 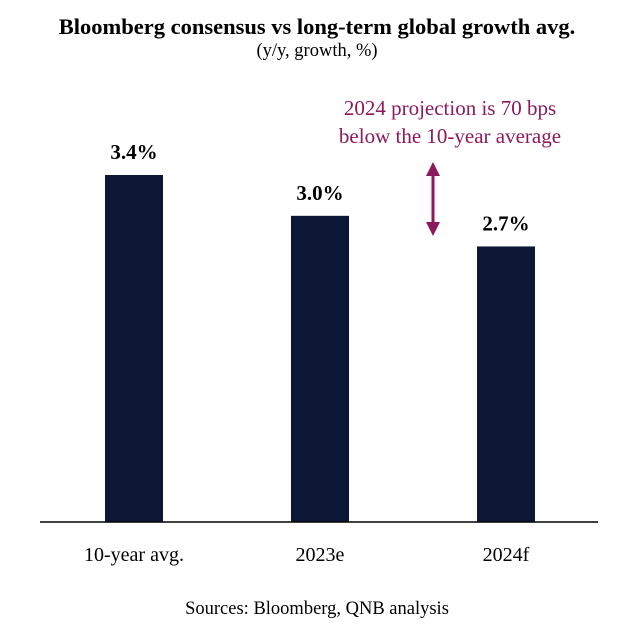 What do you see at coordinates (506, 555) in the screenshot?
I see `category-label-3: 2024f` at bounding box center [506, 555].